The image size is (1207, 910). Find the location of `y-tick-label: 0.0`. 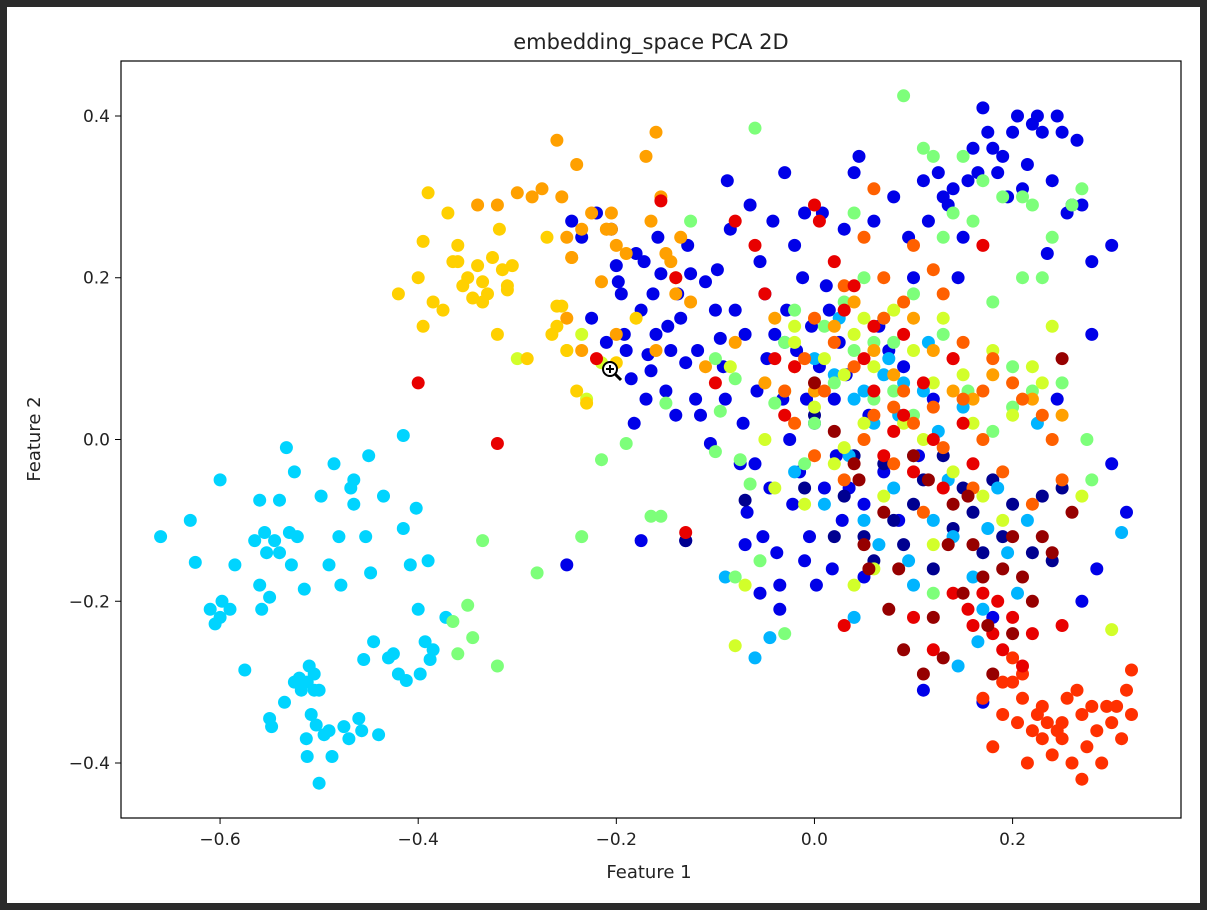

y-tick-label: 0.0 is located at coordinates (96, 441).